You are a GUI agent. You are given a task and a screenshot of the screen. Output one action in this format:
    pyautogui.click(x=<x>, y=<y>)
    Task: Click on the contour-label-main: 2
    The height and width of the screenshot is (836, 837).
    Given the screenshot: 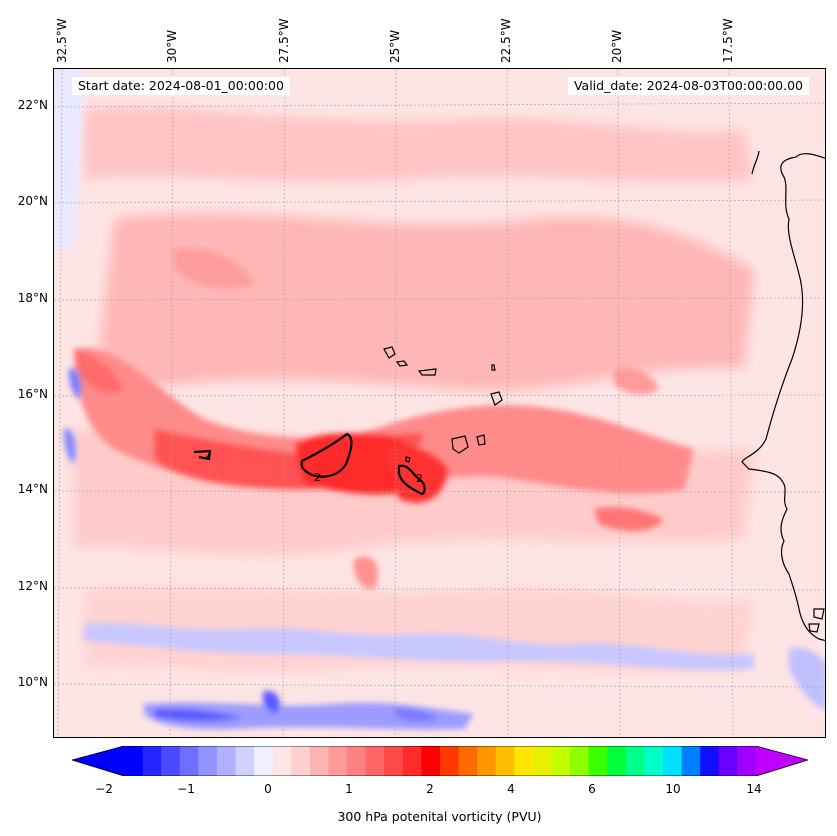 What is the action you would take?
    pyautogui.click(x=317, y=477)
    